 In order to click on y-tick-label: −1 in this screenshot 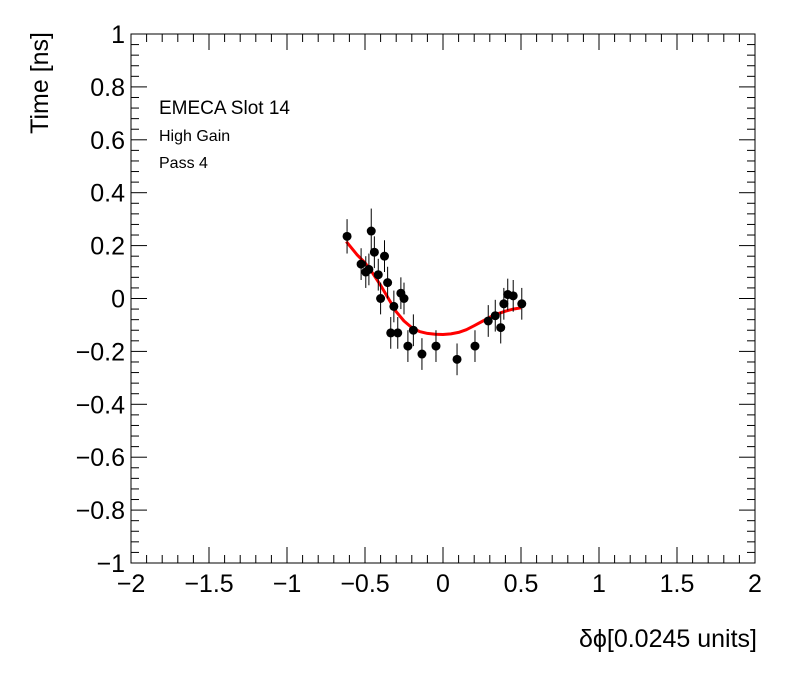, I will do `click(110, 564)`.